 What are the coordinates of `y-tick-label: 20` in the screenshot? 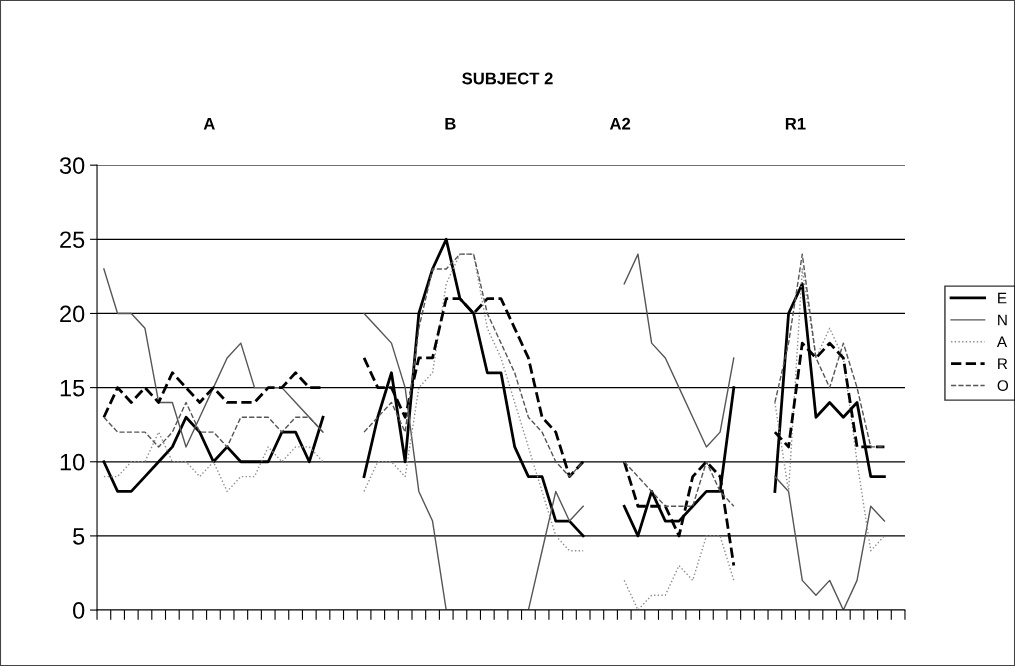 It's located at (72, 314).